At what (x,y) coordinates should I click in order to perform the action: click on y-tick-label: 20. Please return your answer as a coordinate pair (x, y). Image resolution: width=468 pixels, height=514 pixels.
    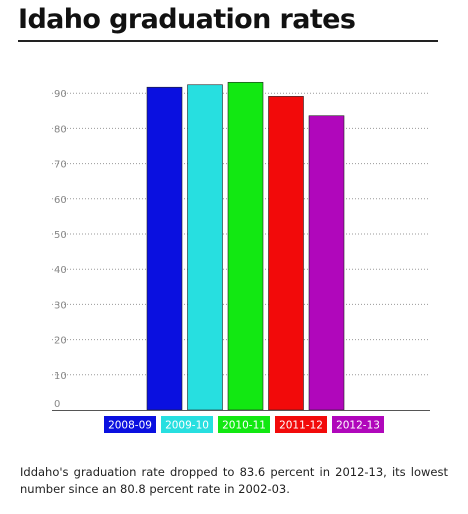
    Looking at the image, I should click on (60, 341).